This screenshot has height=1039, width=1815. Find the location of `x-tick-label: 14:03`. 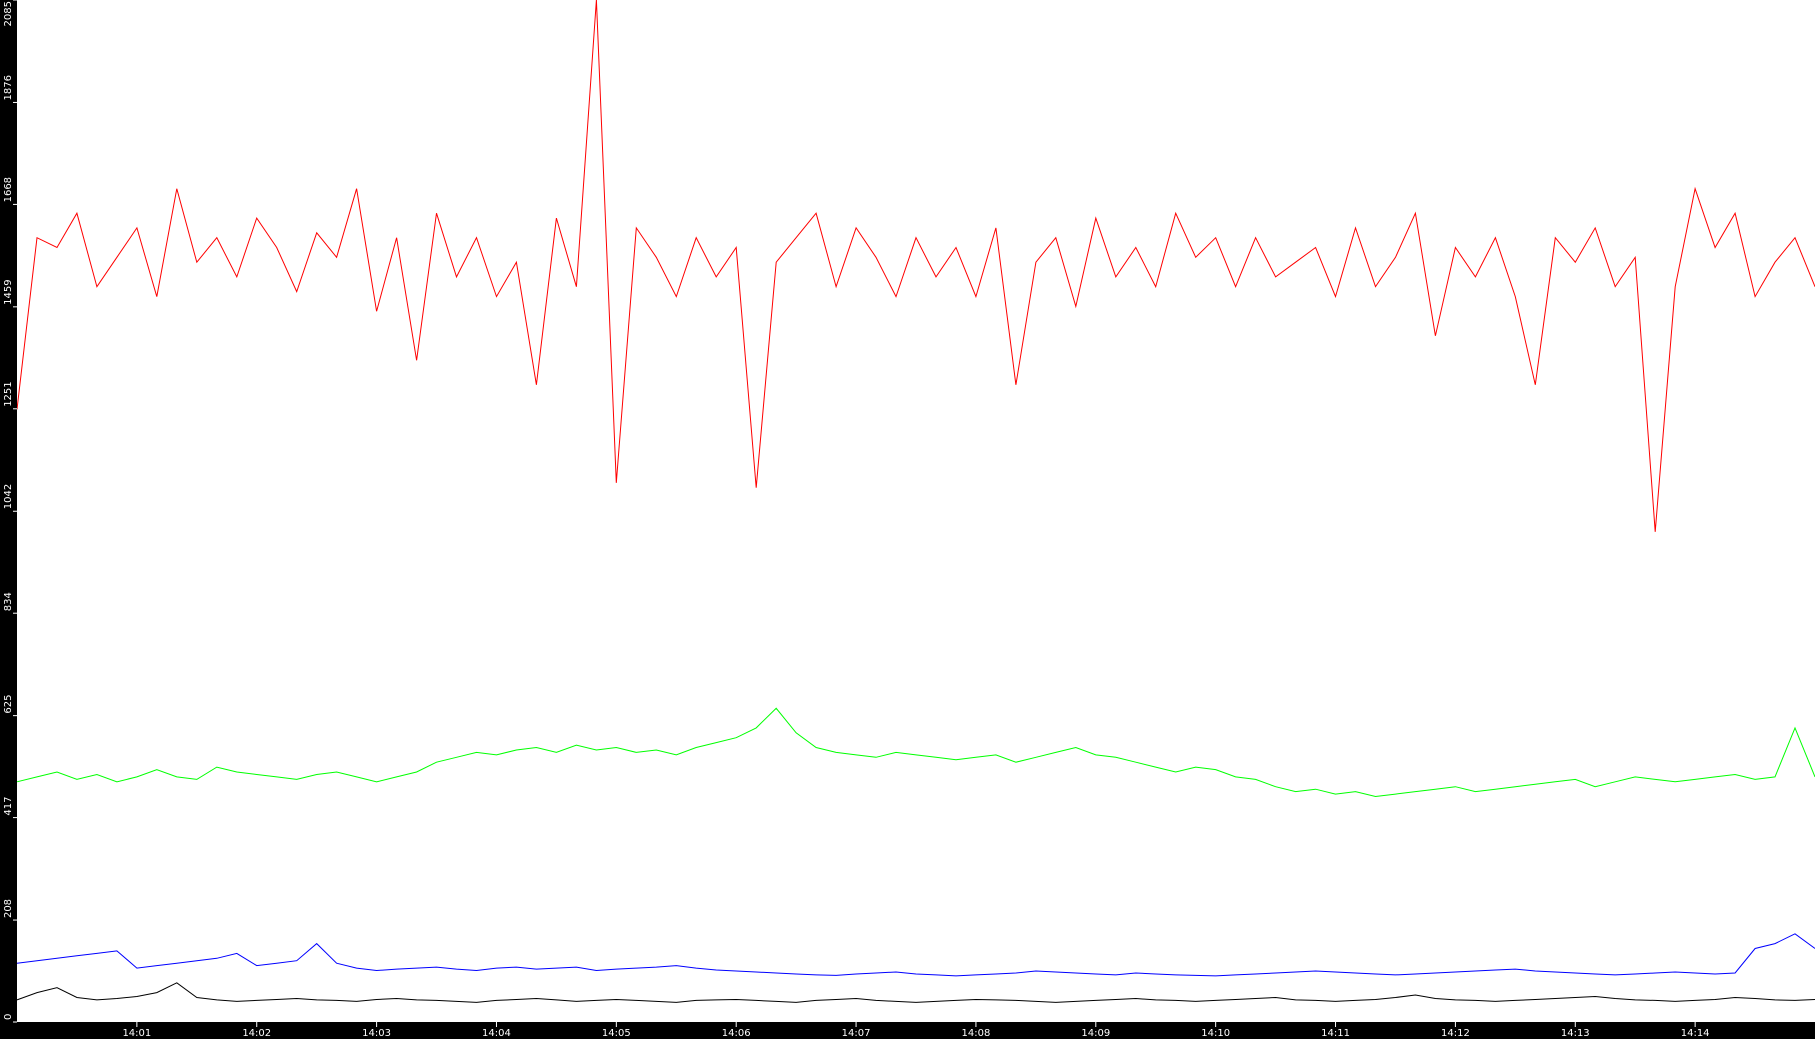

x-tick-label: 14:03 is located at coordinates (376, 1033).